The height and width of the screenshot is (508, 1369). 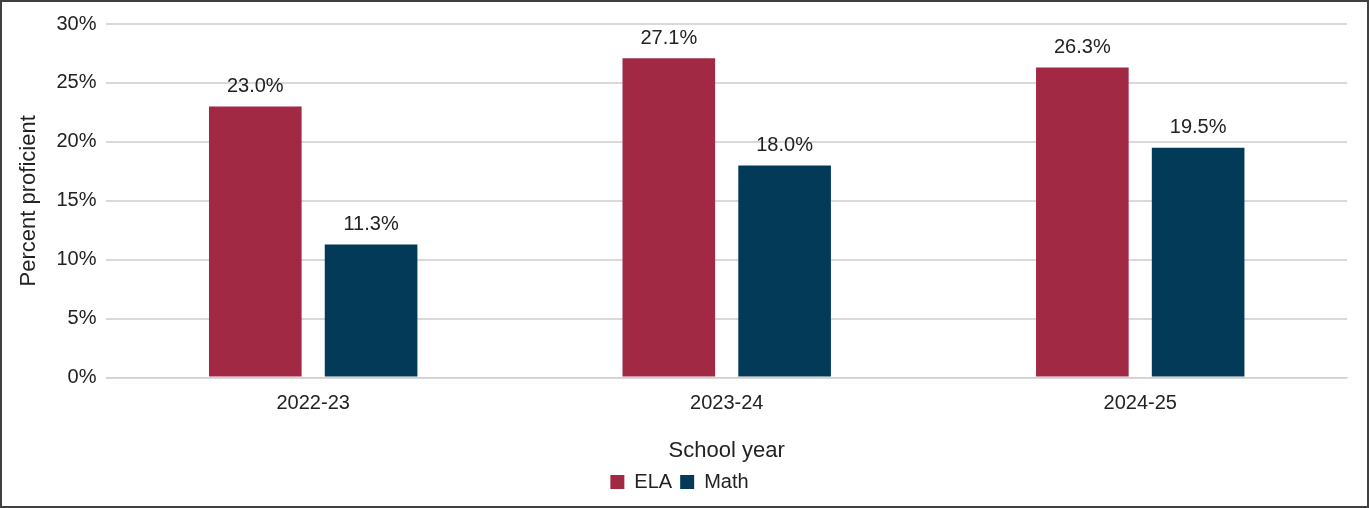 I want to click on data-label: 23.0%, so click(x=255, y=85).